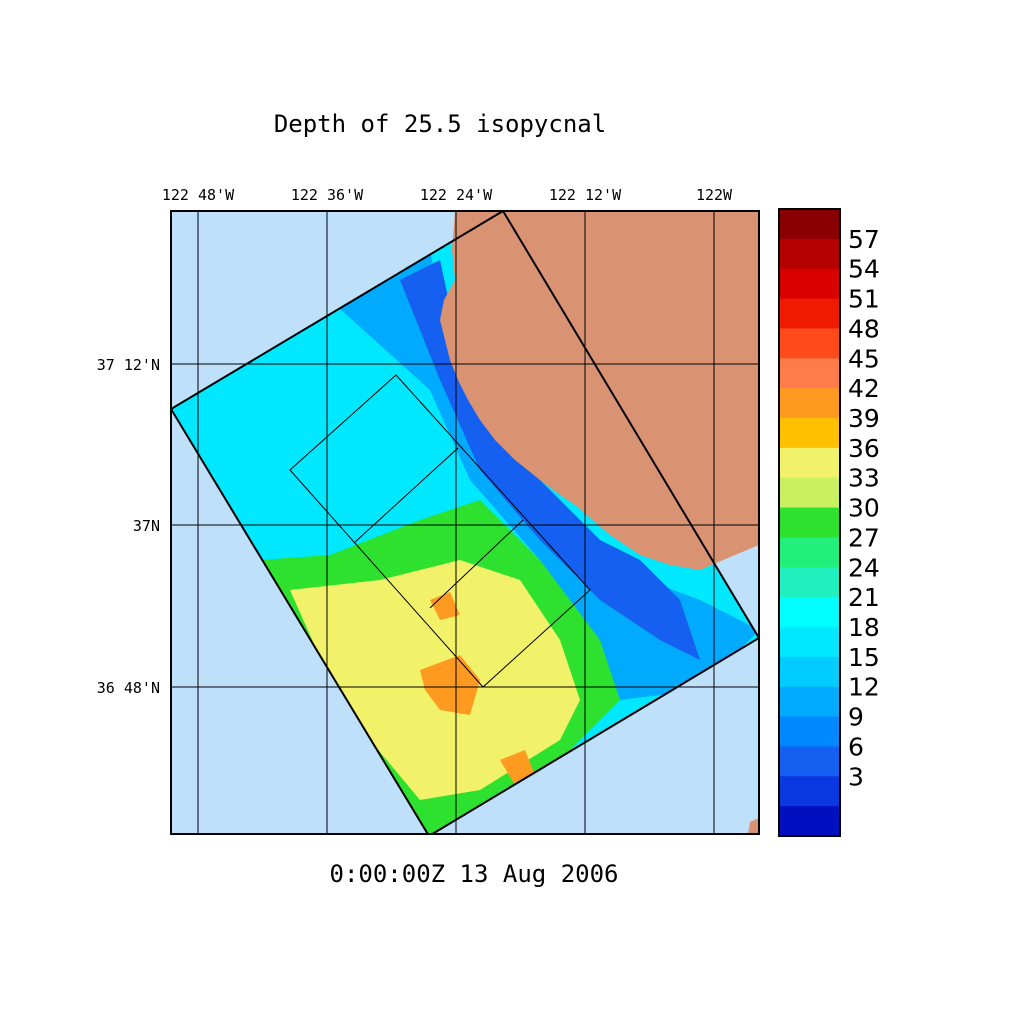 The image size is (1024, 1024). I want to click on colorbar-swatches, so click(809, 523).